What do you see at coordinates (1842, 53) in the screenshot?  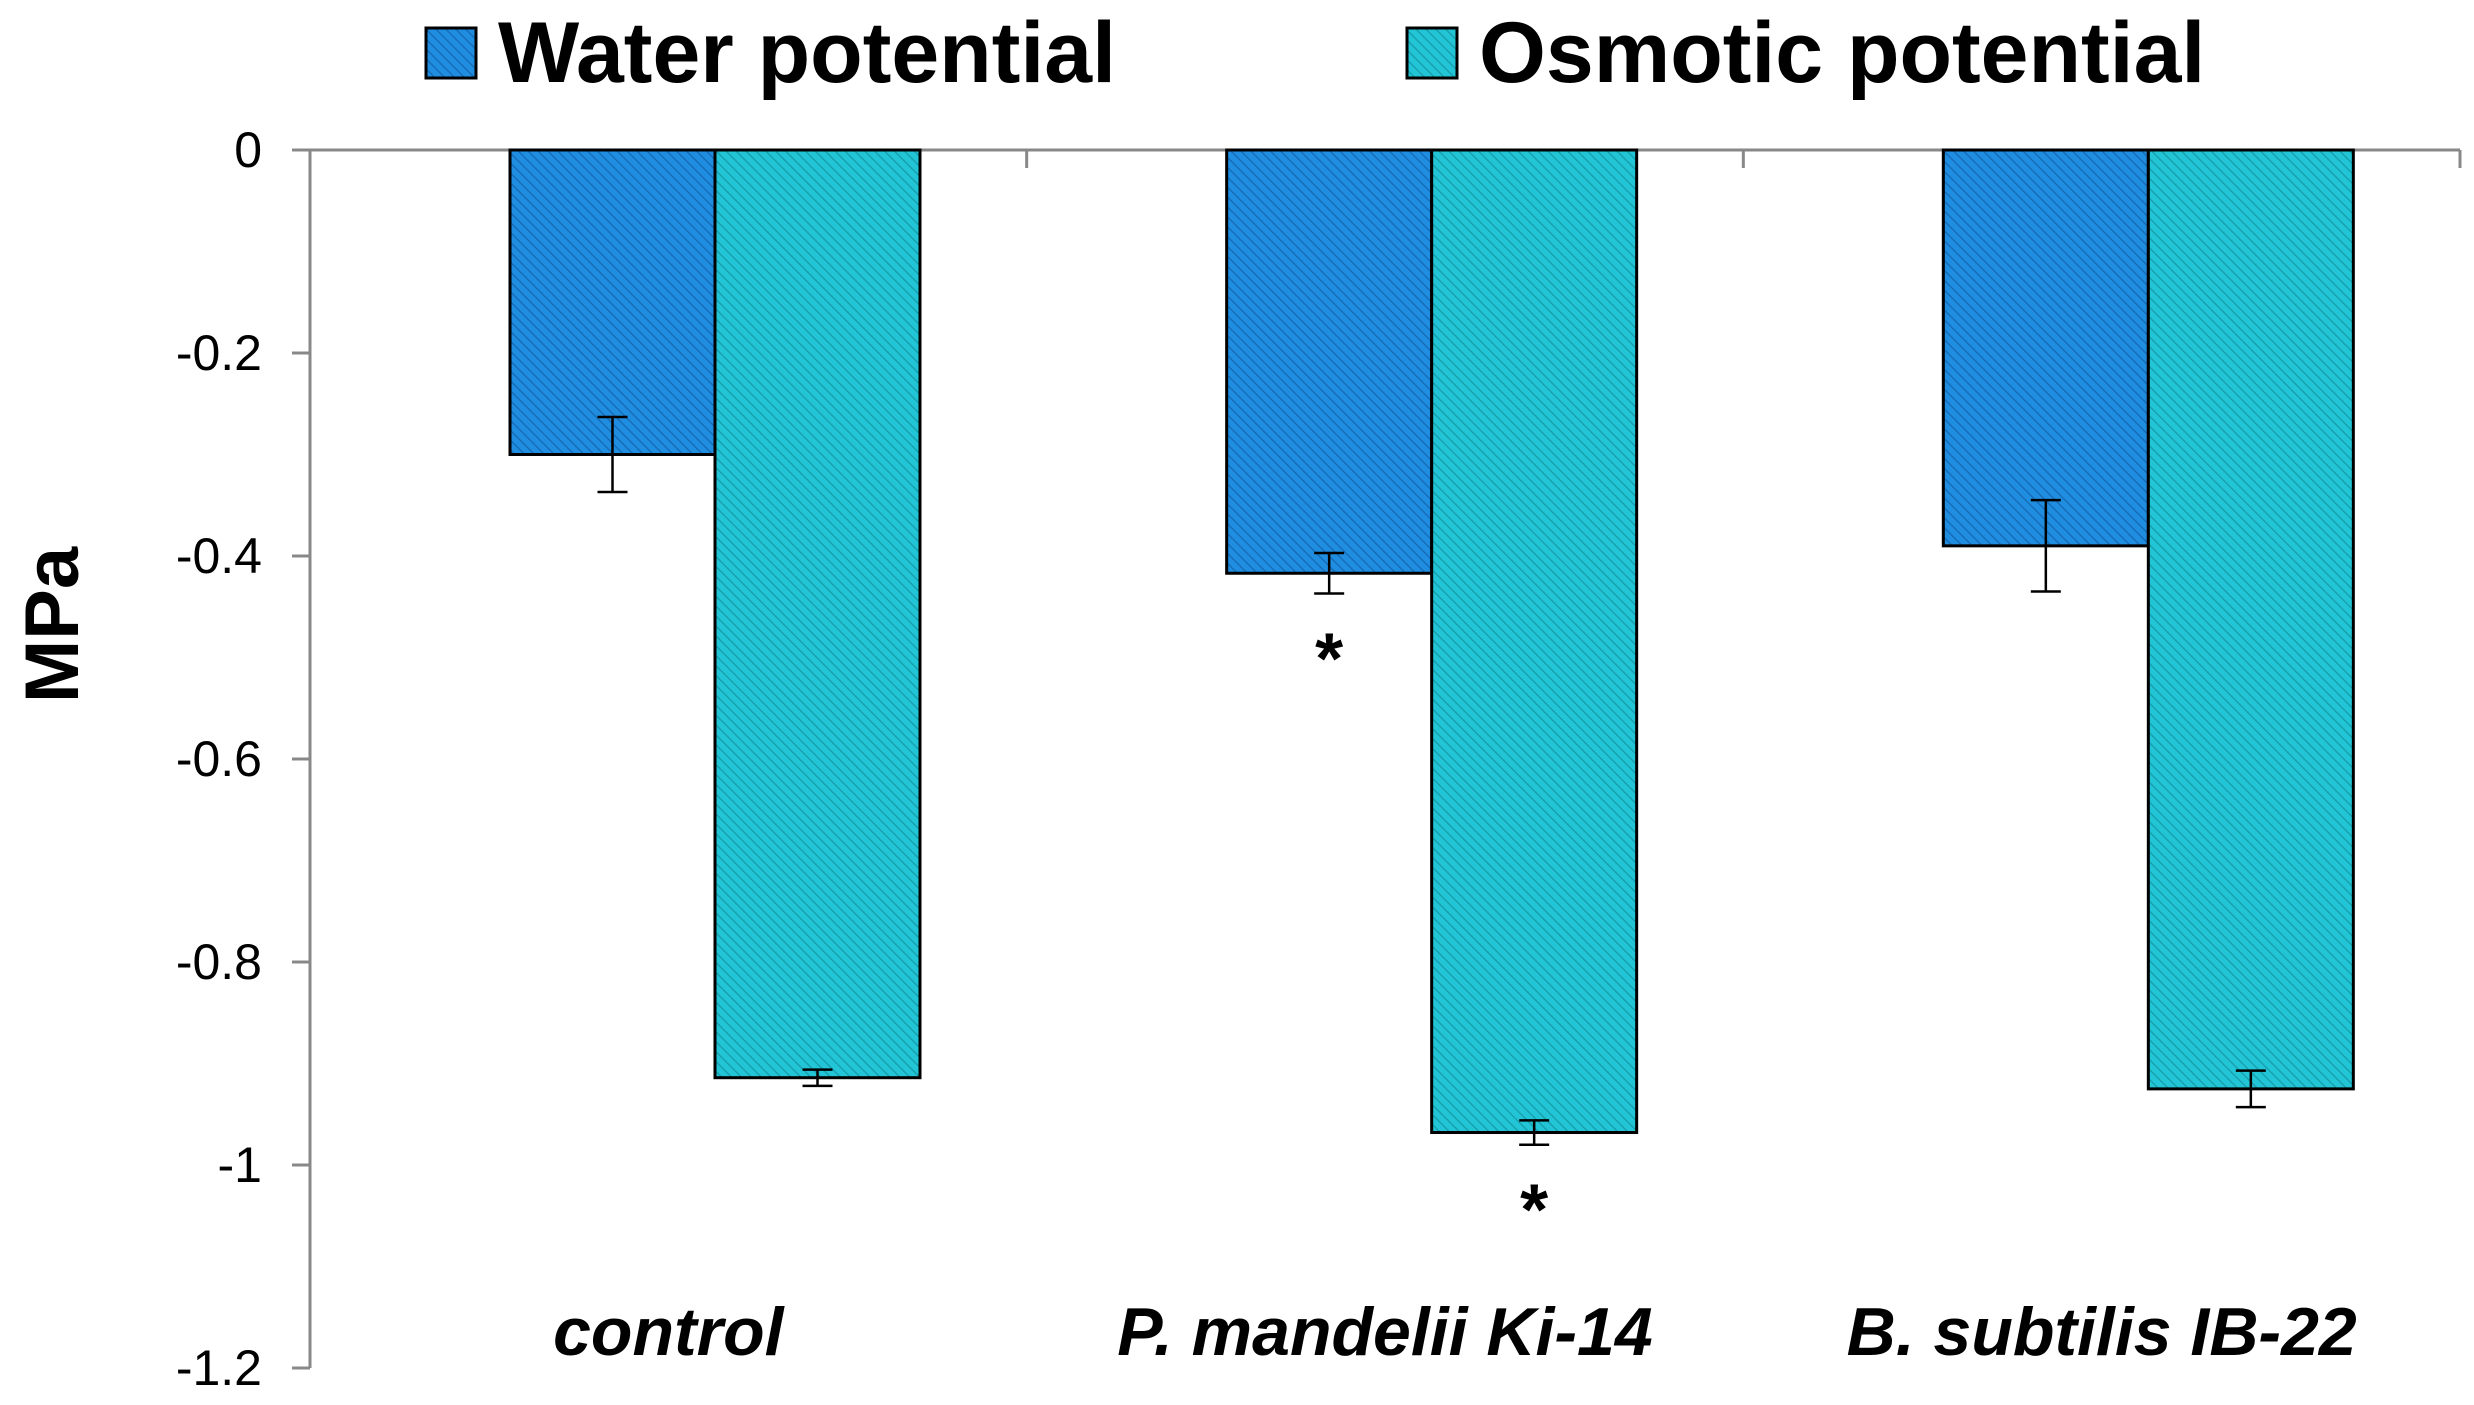 I see `osmotic-potential-legend-label: Osmotic potential` at bounding box center [1842, 53].